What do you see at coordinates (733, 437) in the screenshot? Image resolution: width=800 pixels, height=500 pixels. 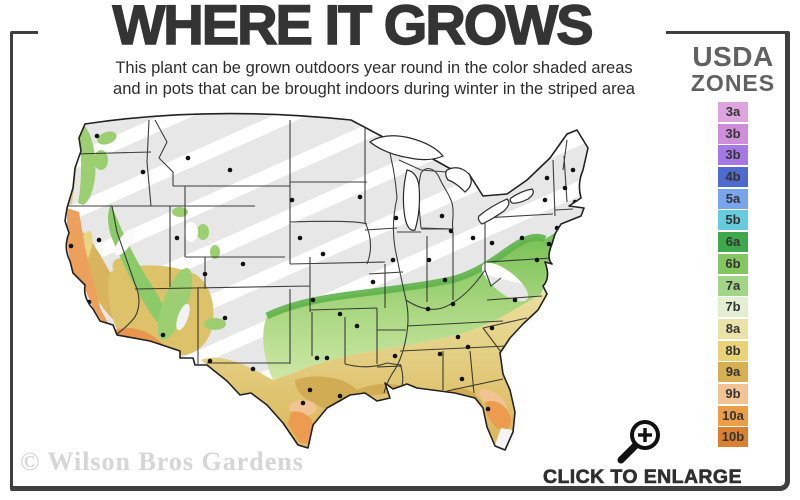 I see `legend-zone-swatch: 10b` at bounding box center [733, 437].